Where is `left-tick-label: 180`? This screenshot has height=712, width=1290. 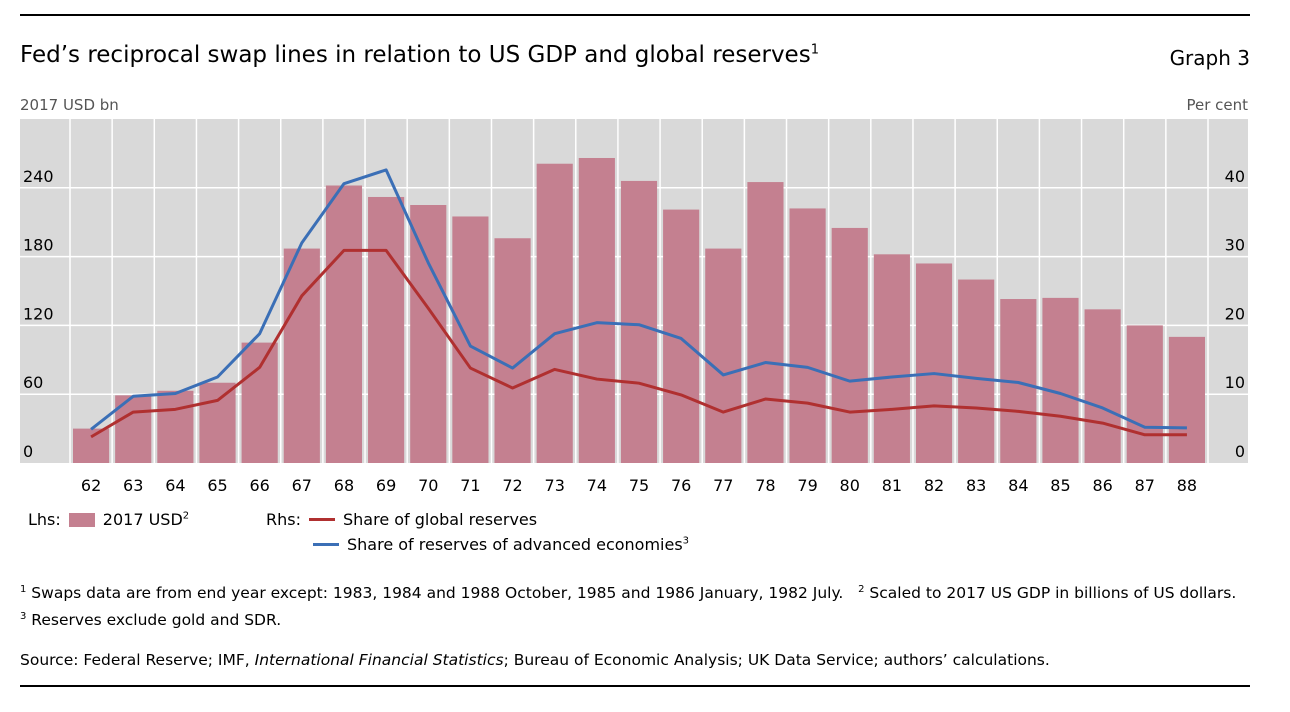 left-tick-label: 180 is located at coordinates (38, 245).